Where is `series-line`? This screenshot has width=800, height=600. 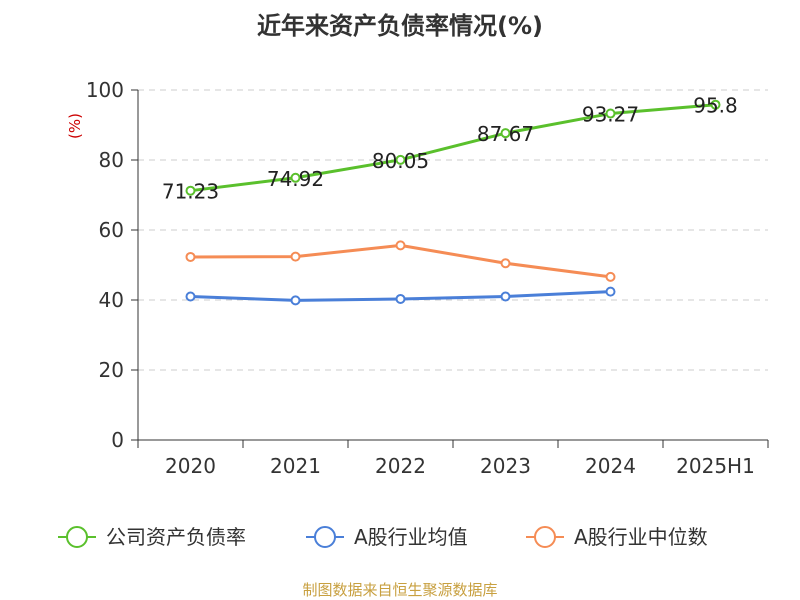
series-line is located at coordinates (453, 148).